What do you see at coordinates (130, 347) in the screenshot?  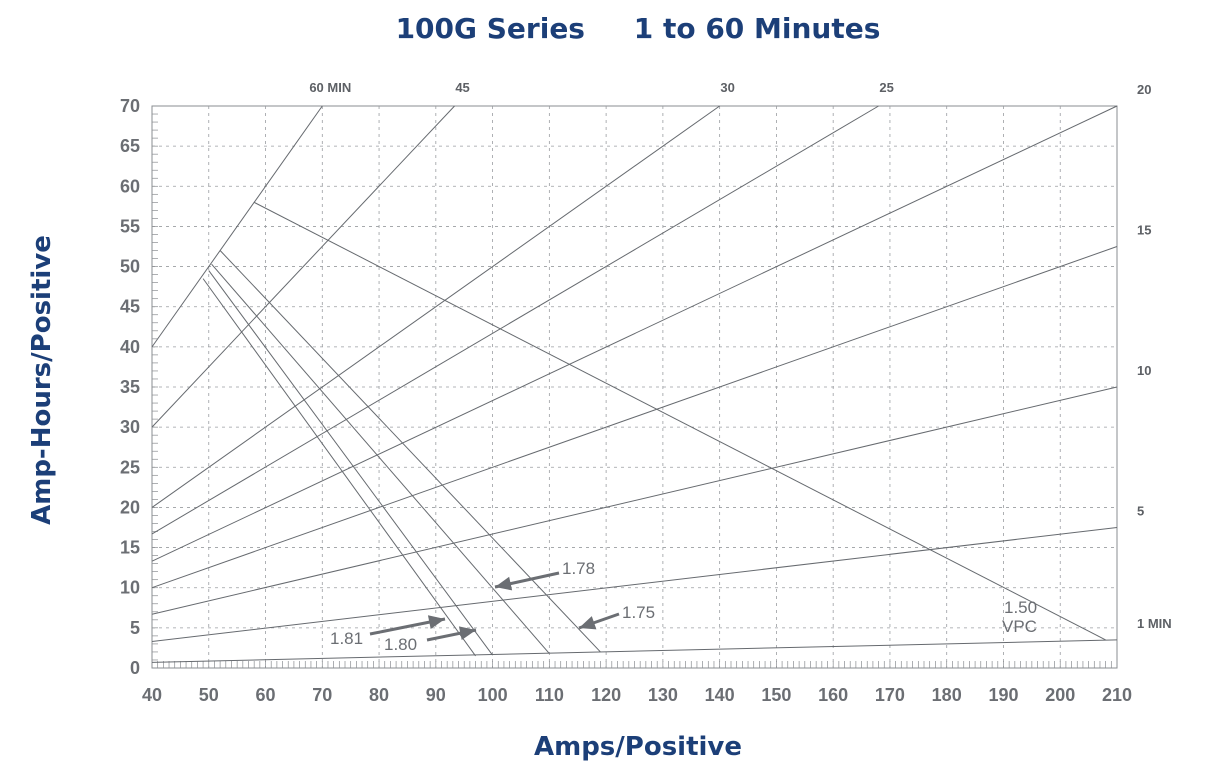 I see `y-tick-label: 40` at bounding box center [130, 347].